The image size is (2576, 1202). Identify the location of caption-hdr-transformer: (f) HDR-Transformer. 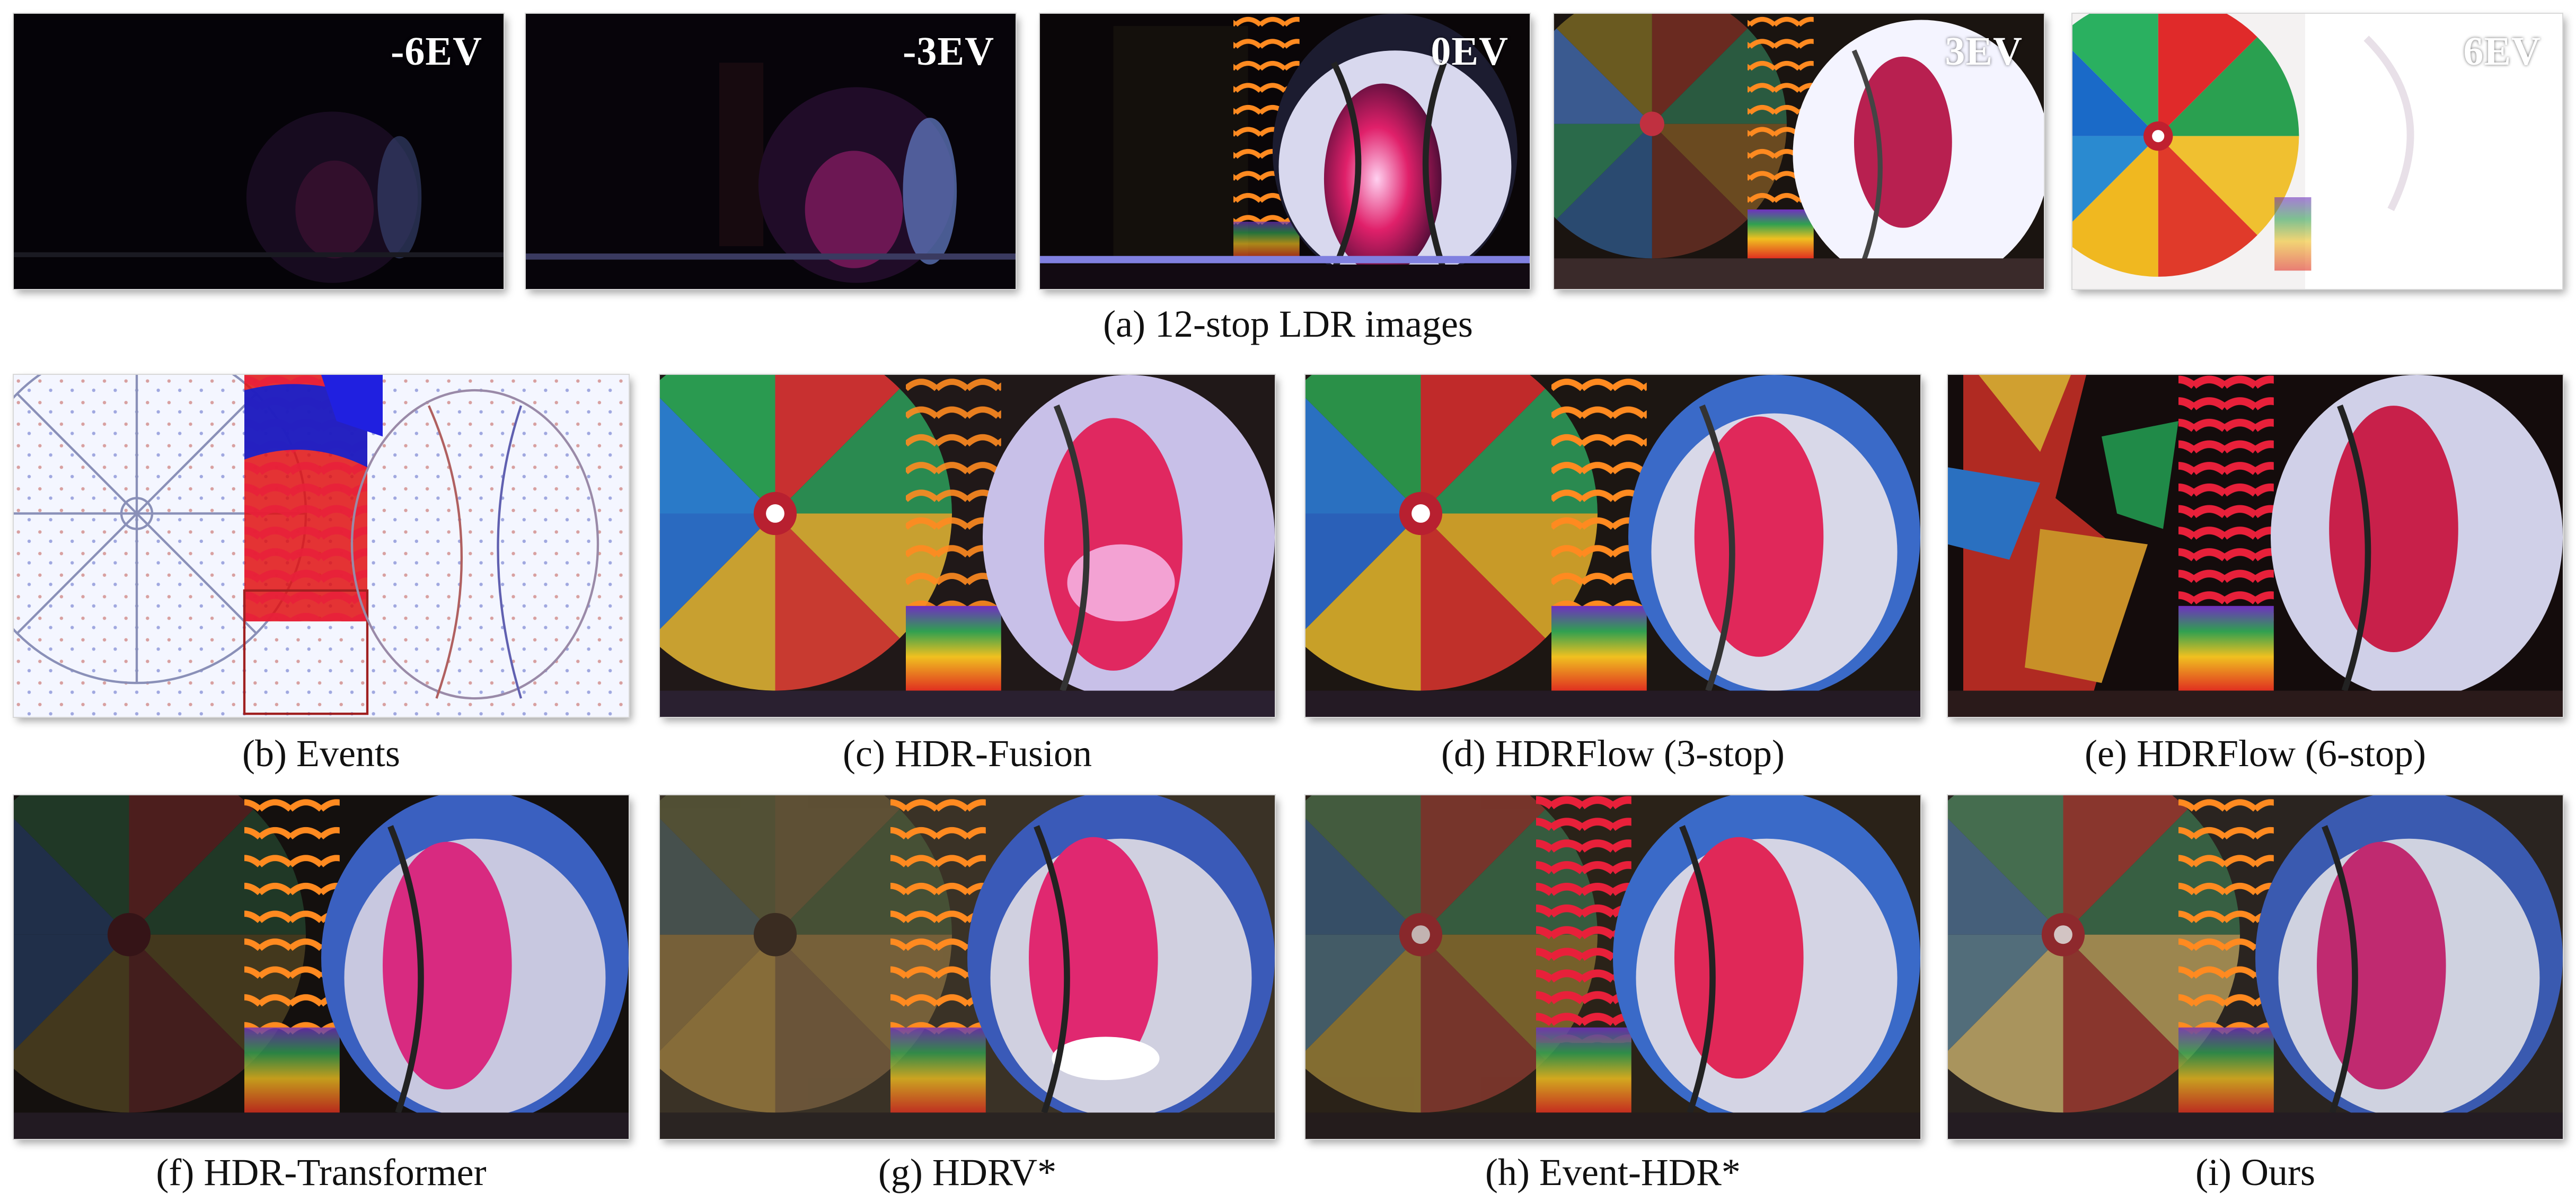
(321, 1173).